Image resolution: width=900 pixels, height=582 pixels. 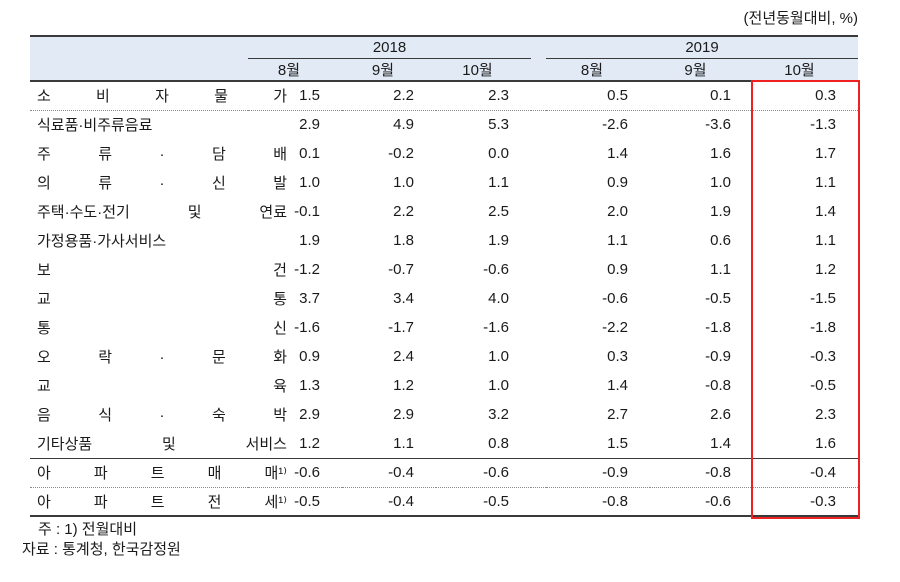 I want to click on value-cell: 0.8, so click(x=498, y=443).